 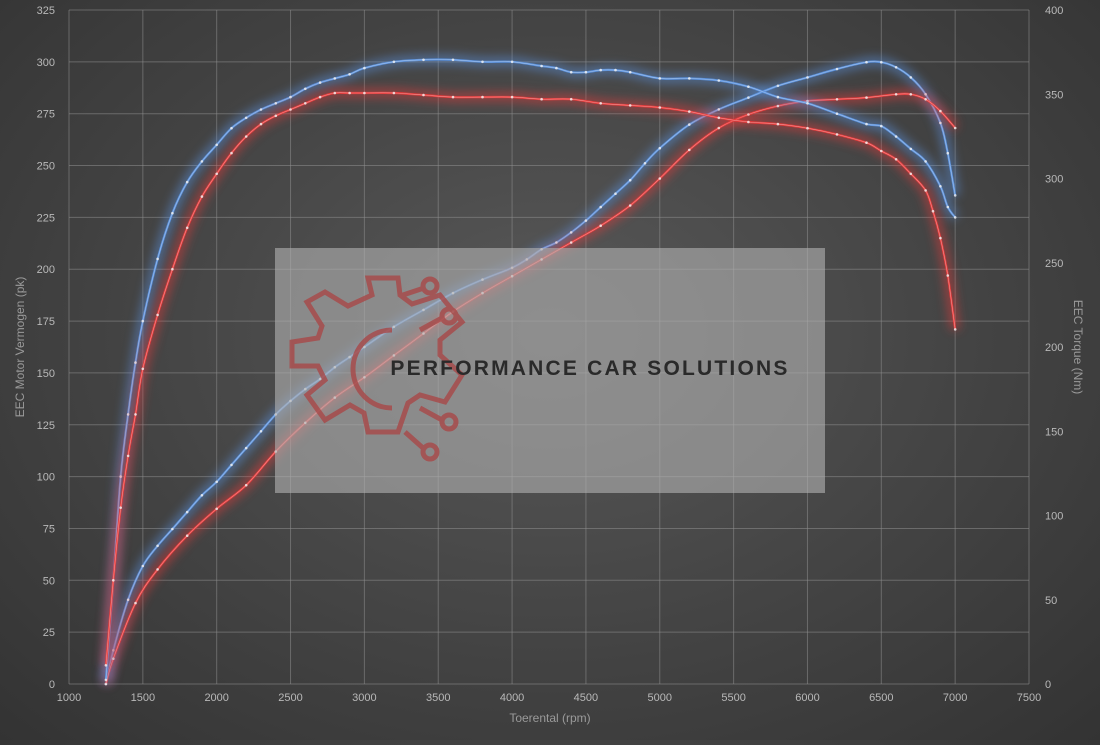 I want to click on y-axis-left-title: EEC Motor Vermogen (pk), so click(x=20, y=347).